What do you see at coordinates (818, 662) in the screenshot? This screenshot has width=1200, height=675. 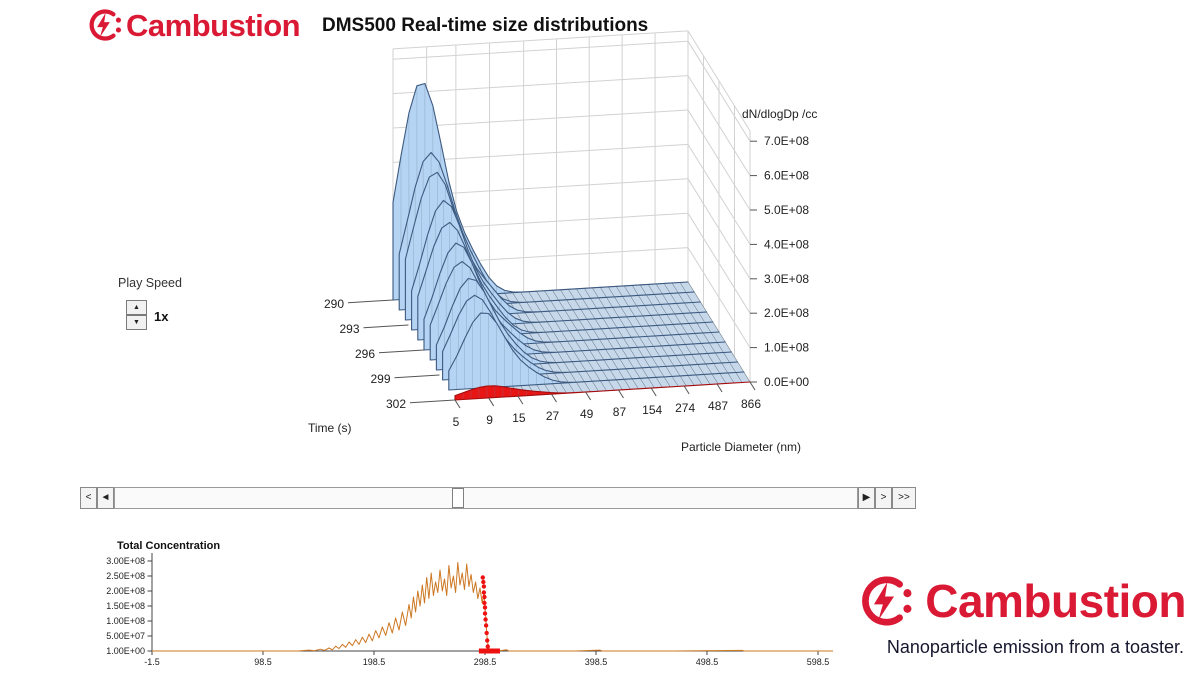 I see `svg-text: 598.5` at bounding box center [818, 662].